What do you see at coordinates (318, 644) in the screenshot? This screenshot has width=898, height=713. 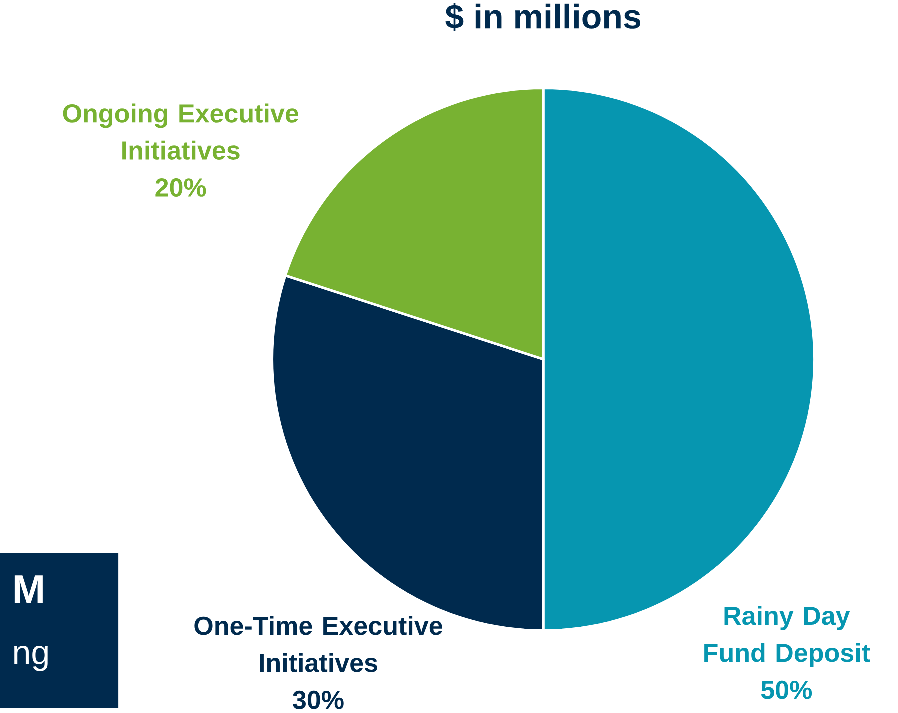 I see `slice-label: One-Time Executive Initiatives` at bounding box center [318, 644].